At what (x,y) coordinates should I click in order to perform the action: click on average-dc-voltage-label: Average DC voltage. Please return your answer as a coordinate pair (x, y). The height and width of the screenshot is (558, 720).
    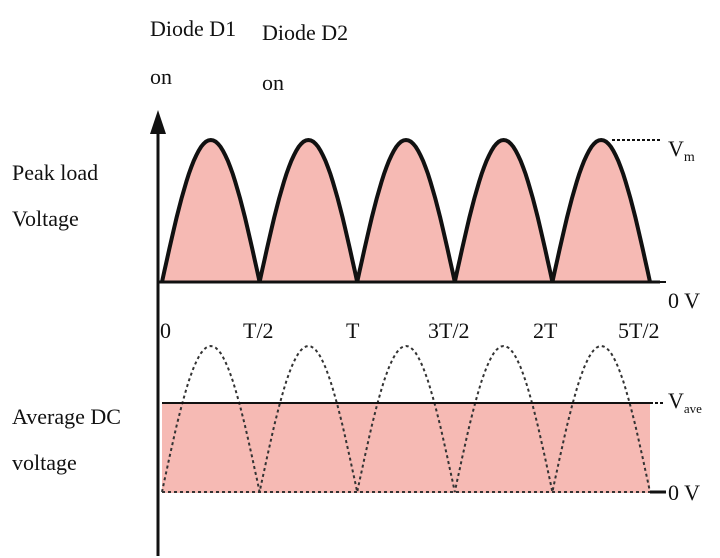
    Looking at the image, I should click on (69, 439).